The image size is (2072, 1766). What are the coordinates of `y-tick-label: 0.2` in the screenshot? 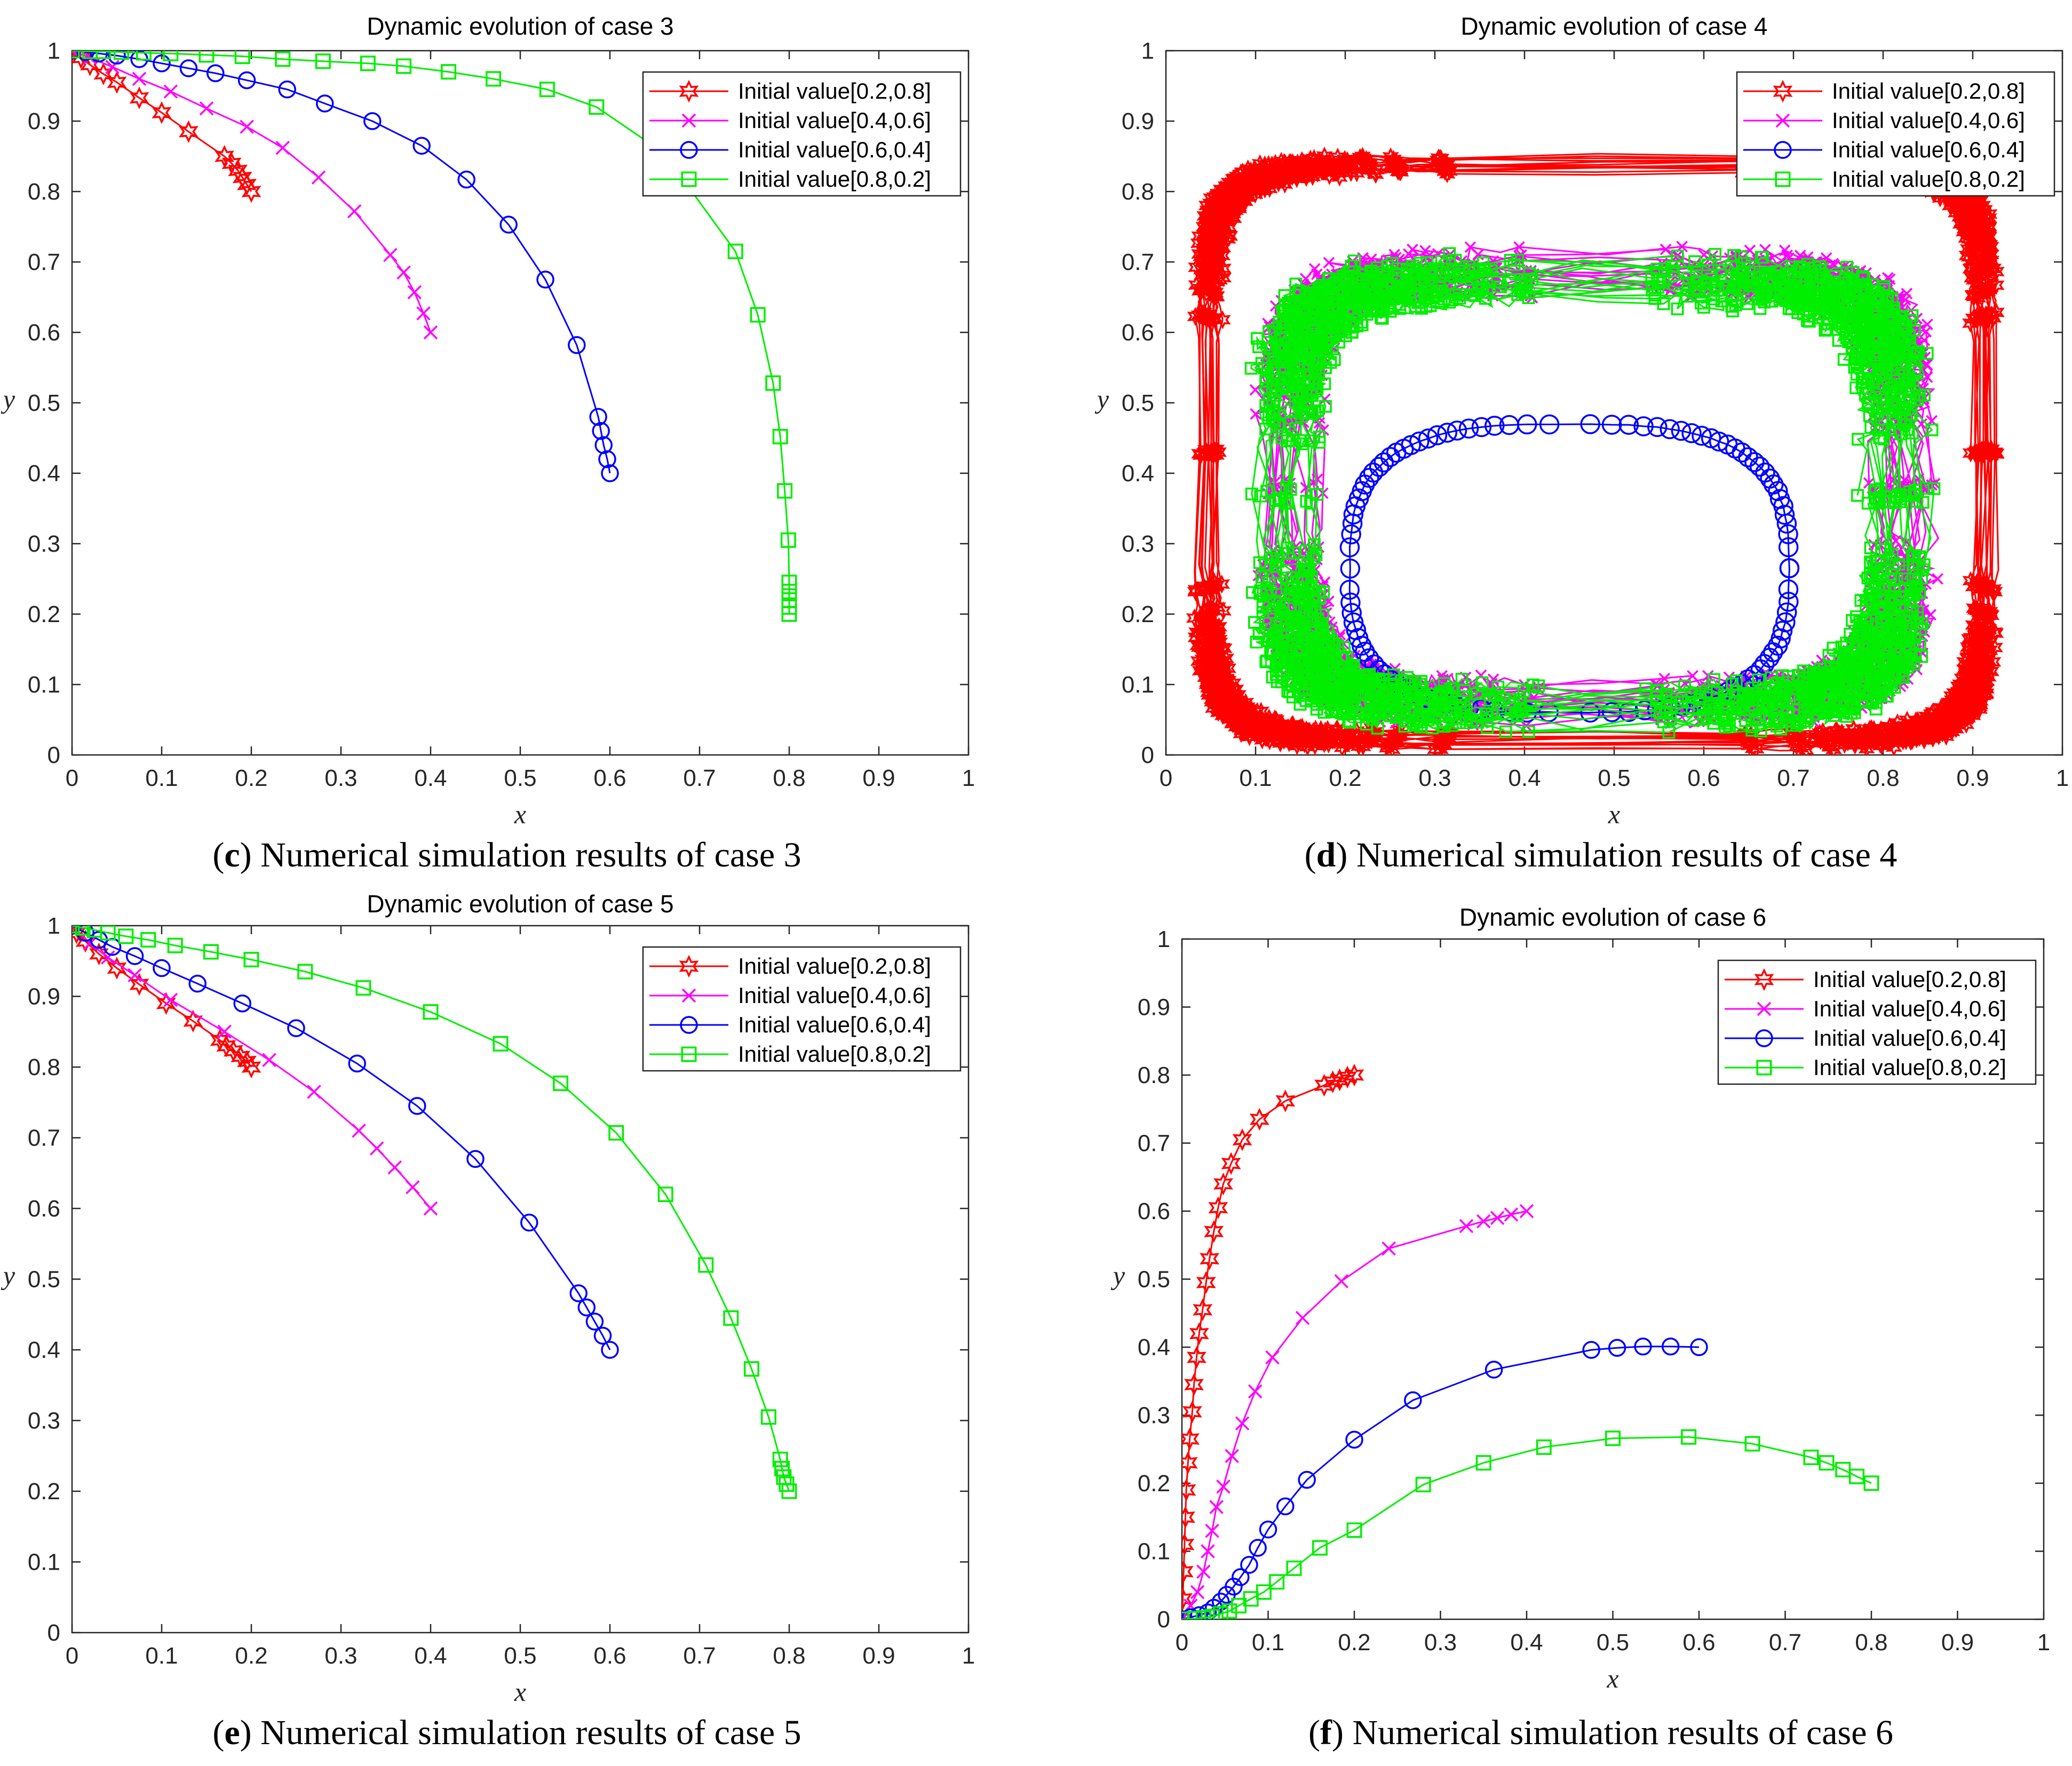 It's located at (1138, 614).